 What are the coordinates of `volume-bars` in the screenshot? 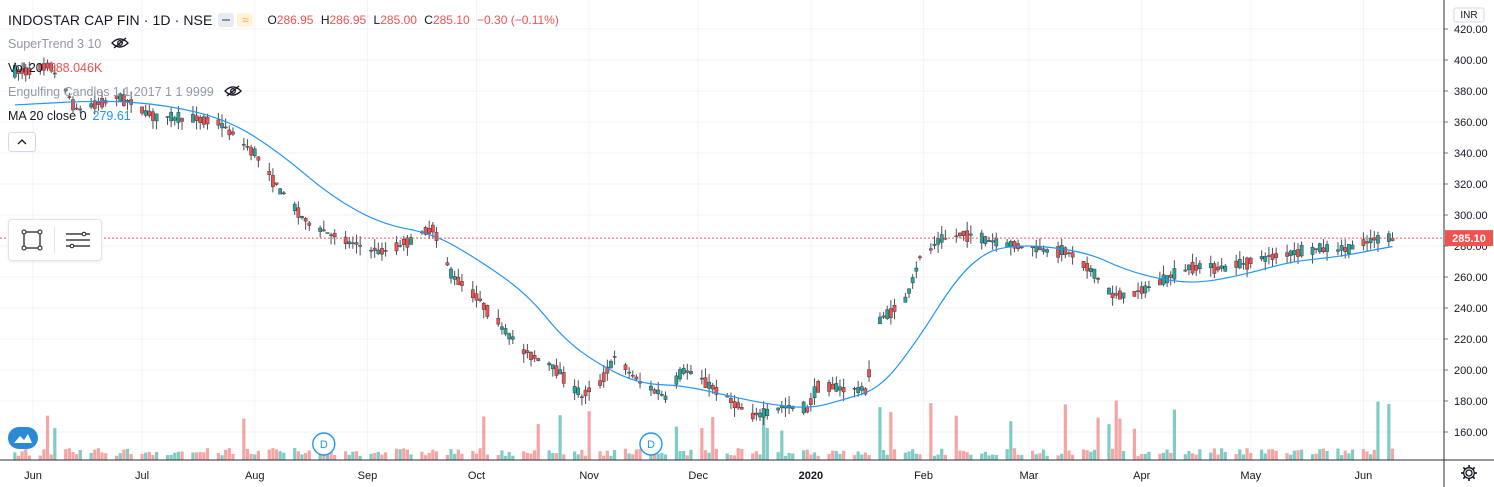 It's located at (704, 430).